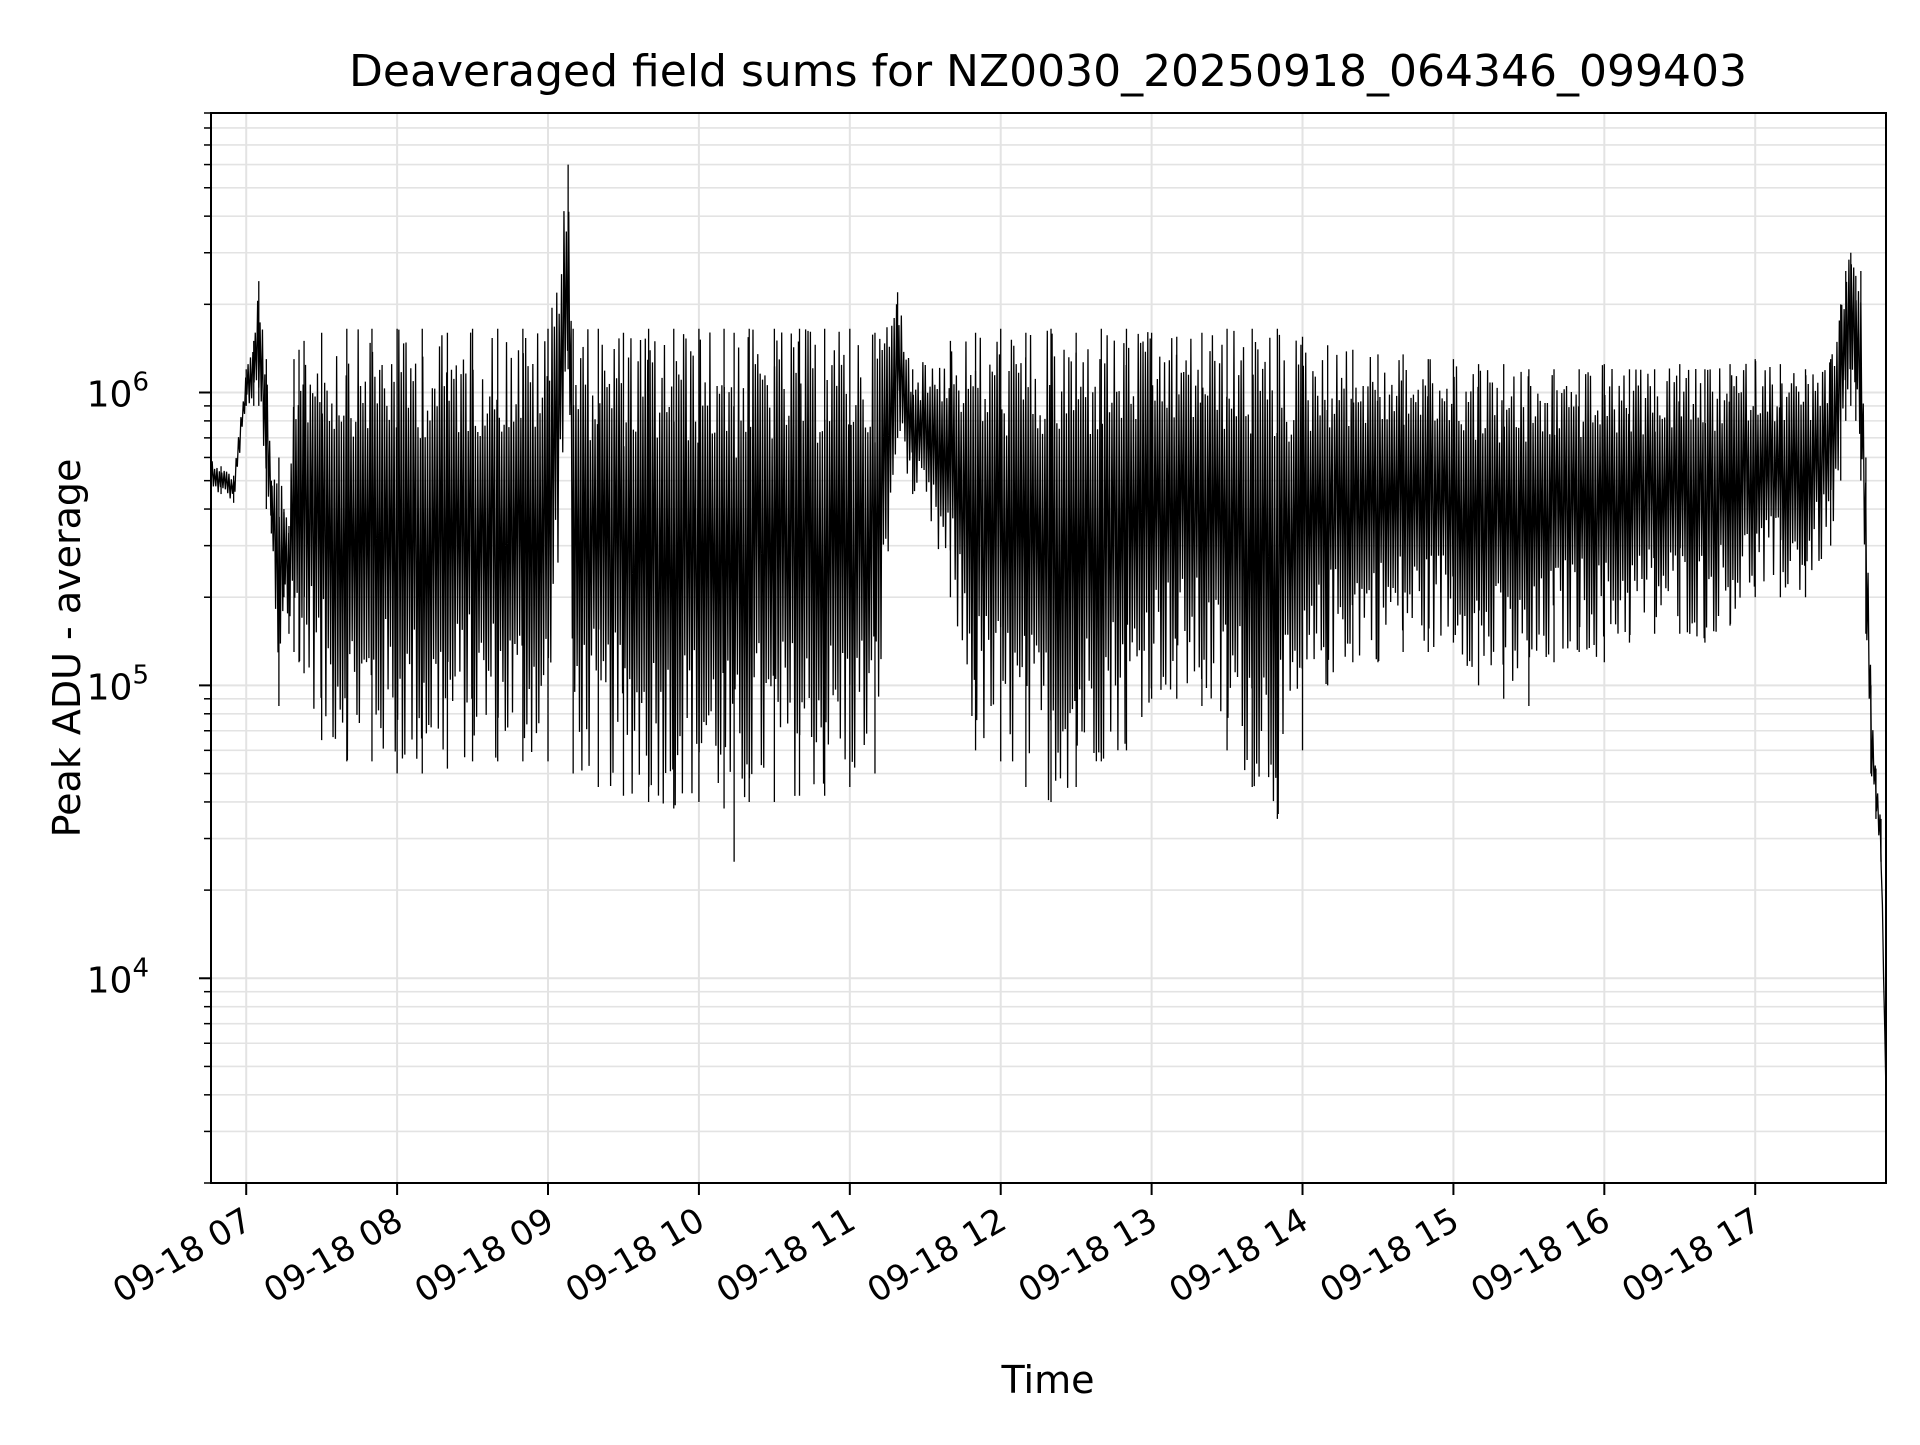 The width and height of the screenshot is (1920, 1445). Describe the element at coordinates (118, 977) in the screenshot. I see `y-tick-label: 10⁴` at that location.